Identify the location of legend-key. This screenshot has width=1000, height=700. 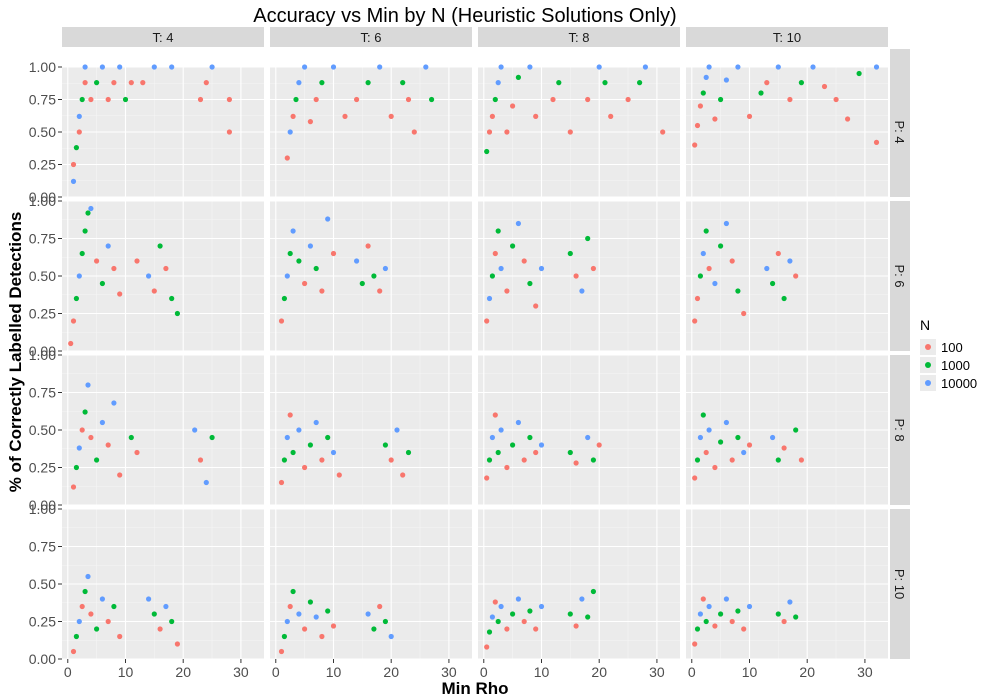
(928, 365).